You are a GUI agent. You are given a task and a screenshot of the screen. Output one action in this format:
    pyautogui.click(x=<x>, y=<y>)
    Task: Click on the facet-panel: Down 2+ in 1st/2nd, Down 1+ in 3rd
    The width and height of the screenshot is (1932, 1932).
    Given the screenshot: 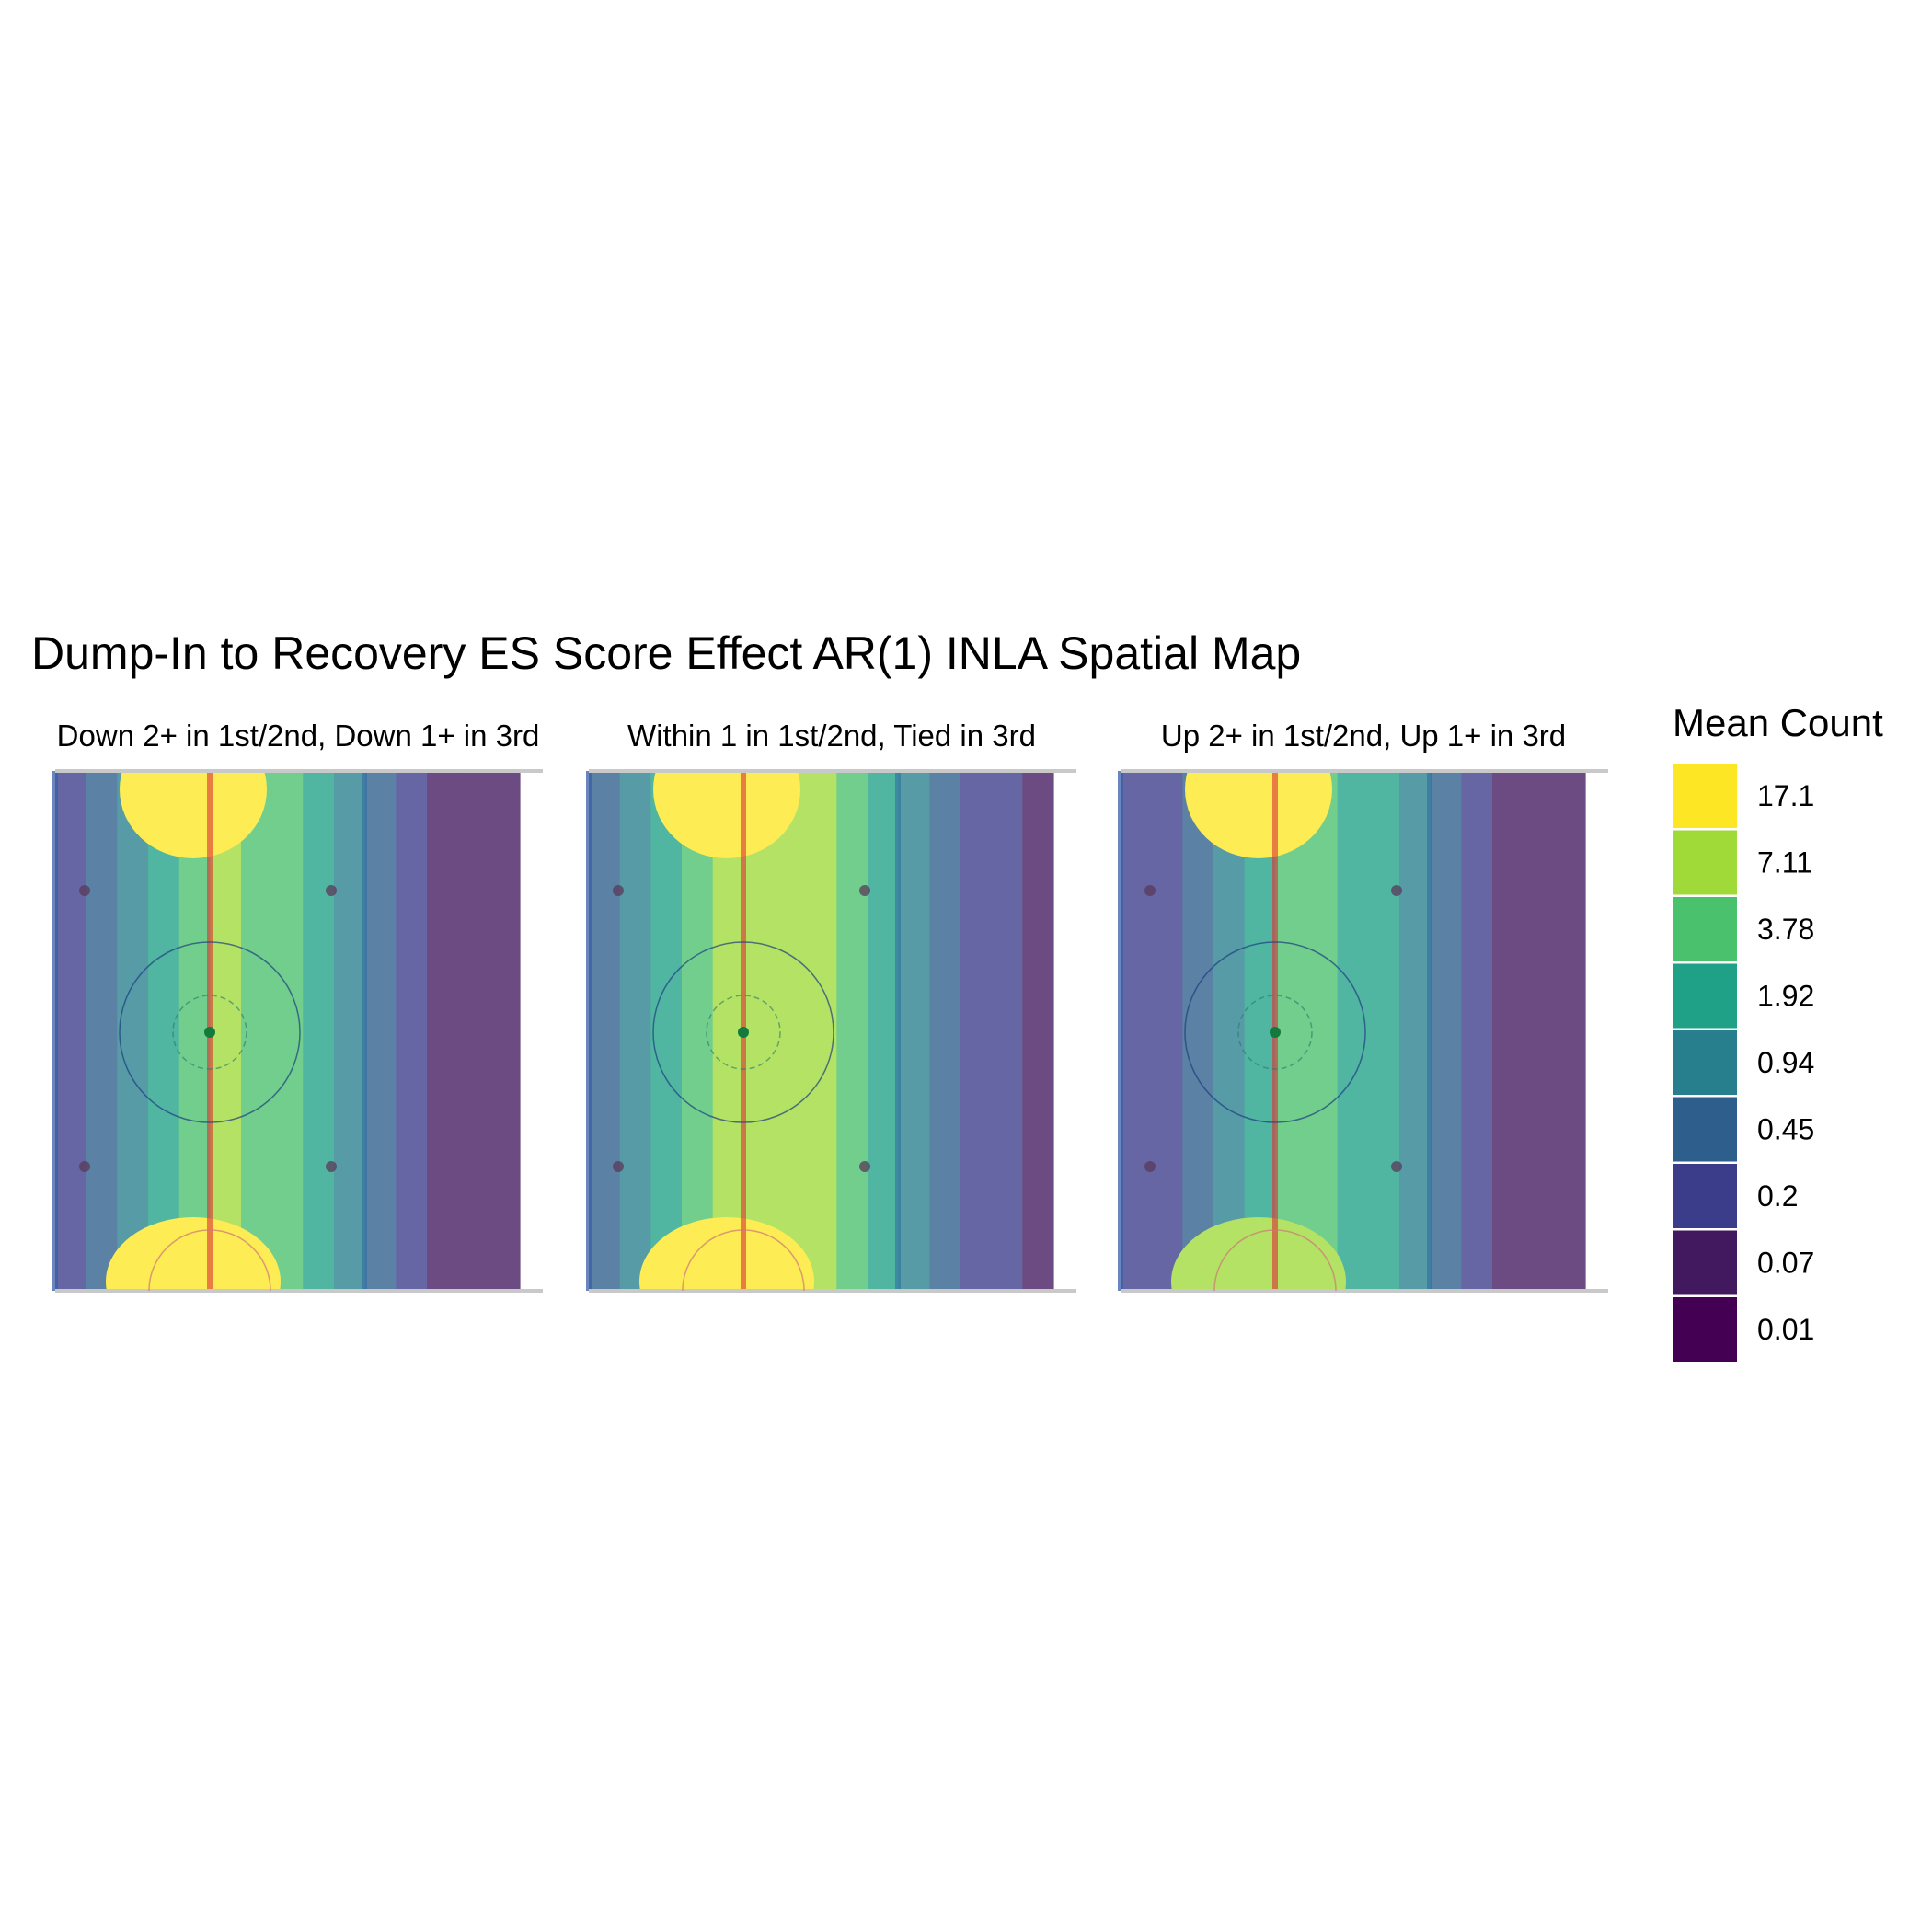 What is the action you would take?
    pyautogui.click(x=297, y=1006)
    